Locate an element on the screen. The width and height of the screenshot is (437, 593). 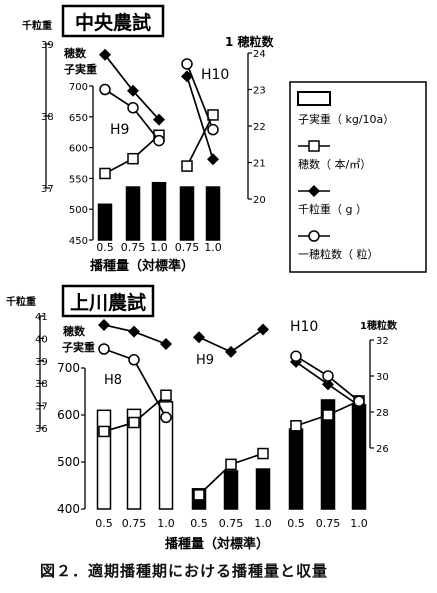
panel2-group-label-0: H8 is located at coordinates (113, 380).